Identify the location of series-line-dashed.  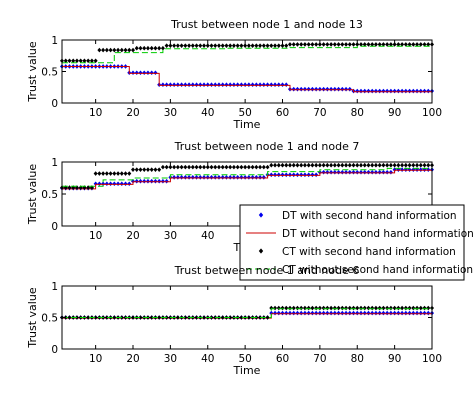
(247, 313).